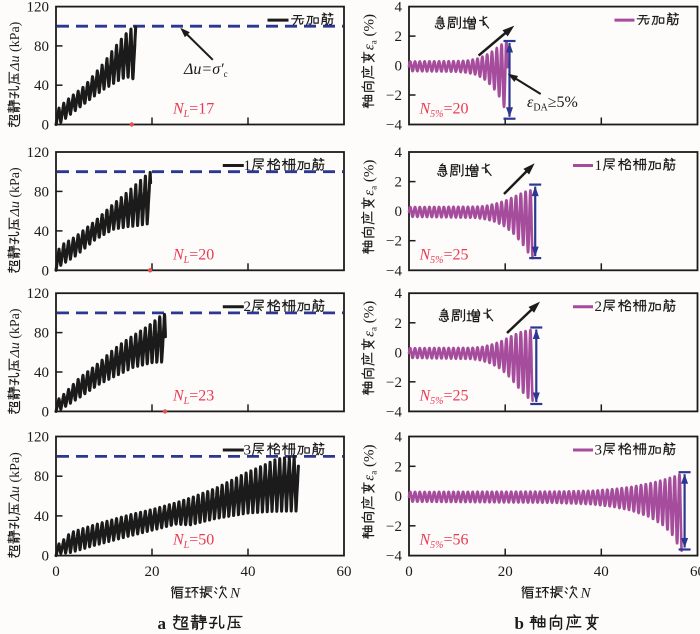 This screenshot has width=700, height=634. Describe the element at coordinates (444, 111) in the screenshot. I see `svg-text: N5%=20` at that location.